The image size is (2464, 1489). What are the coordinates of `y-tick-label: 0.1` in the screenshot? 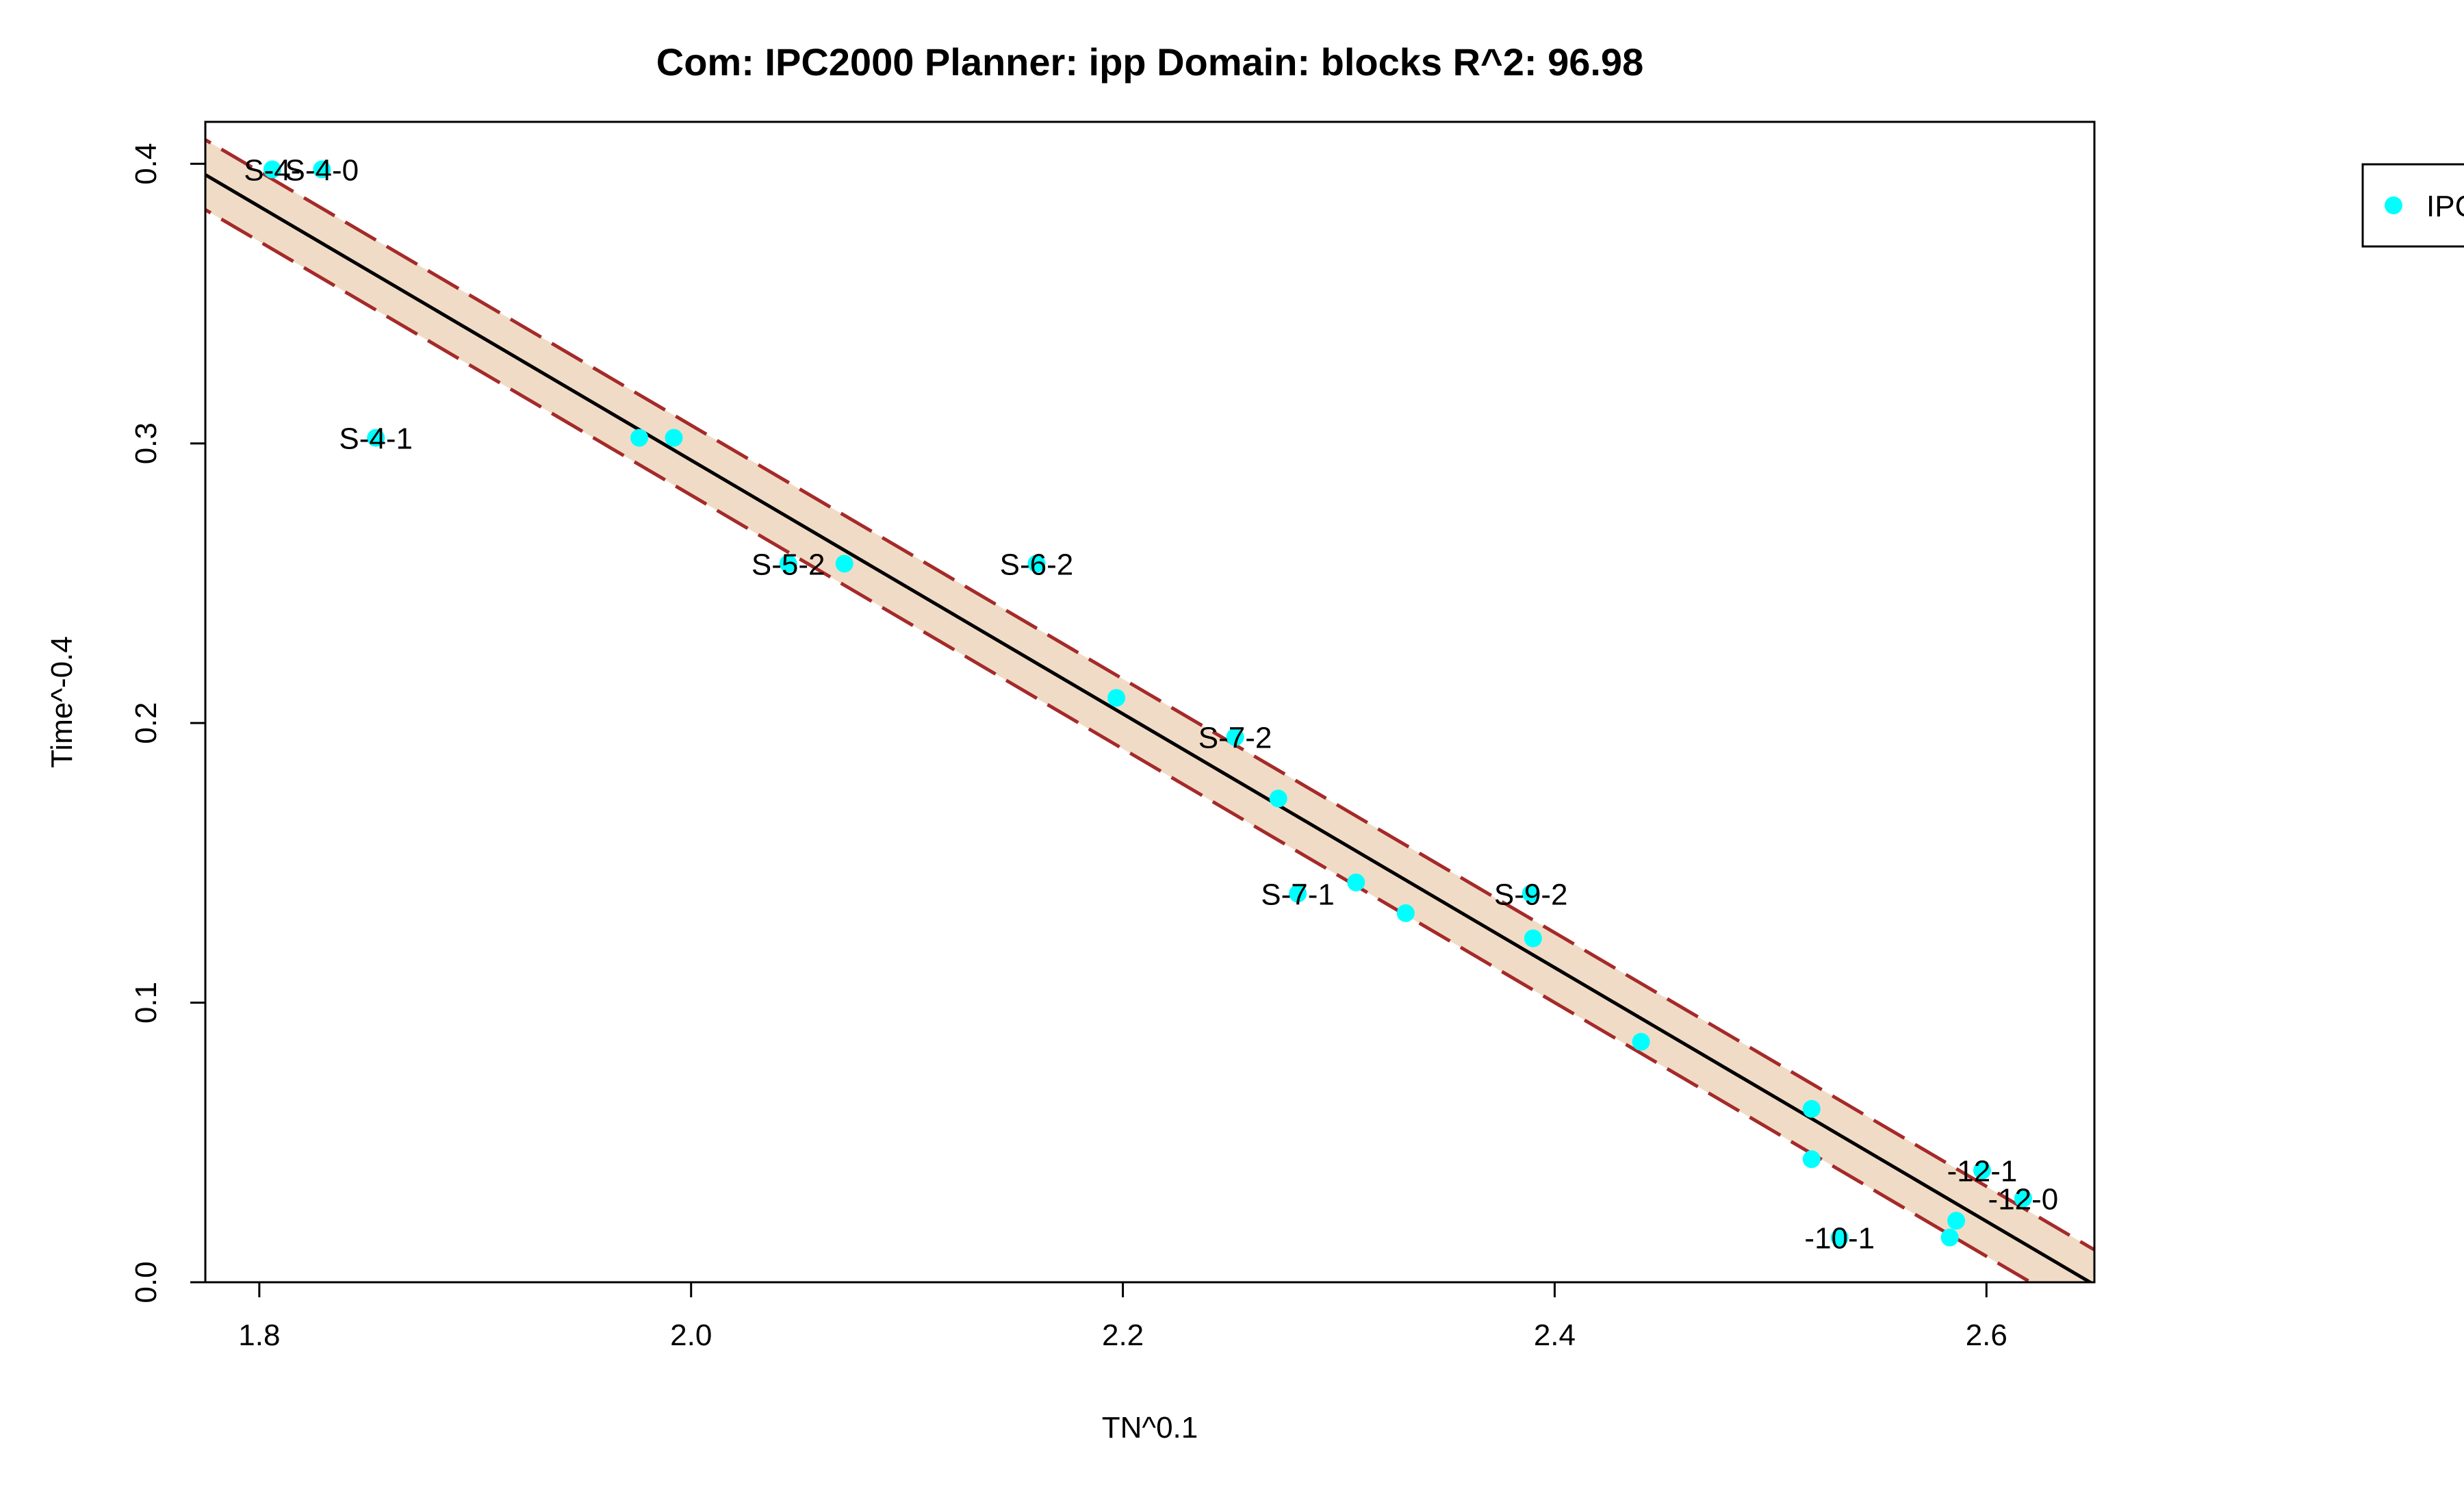 It's located at (146, 1002).